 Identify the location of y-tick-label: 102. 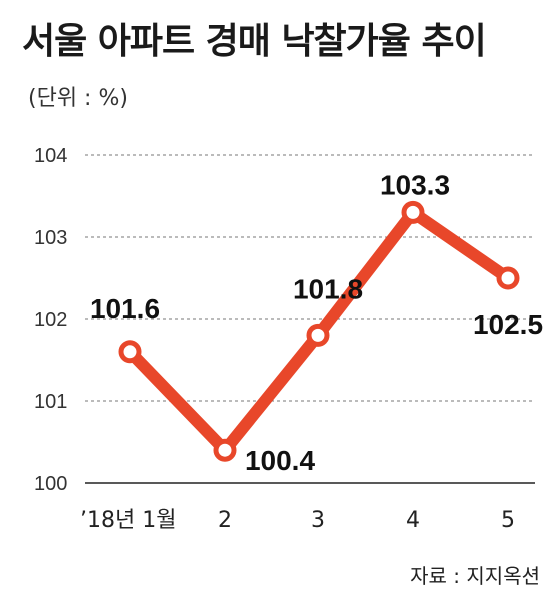
(50, 320).